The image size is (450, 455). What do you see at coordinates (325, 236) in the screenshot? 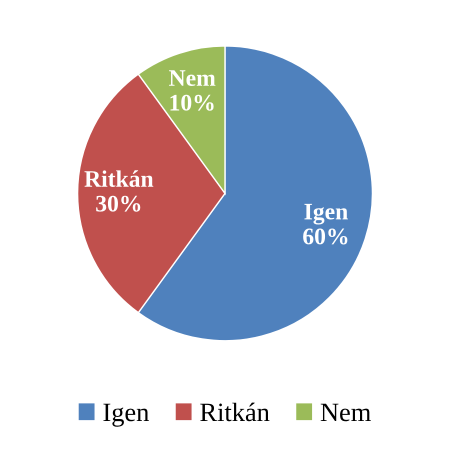
I see `data-label: 60%` at bounding box center [325, 236].